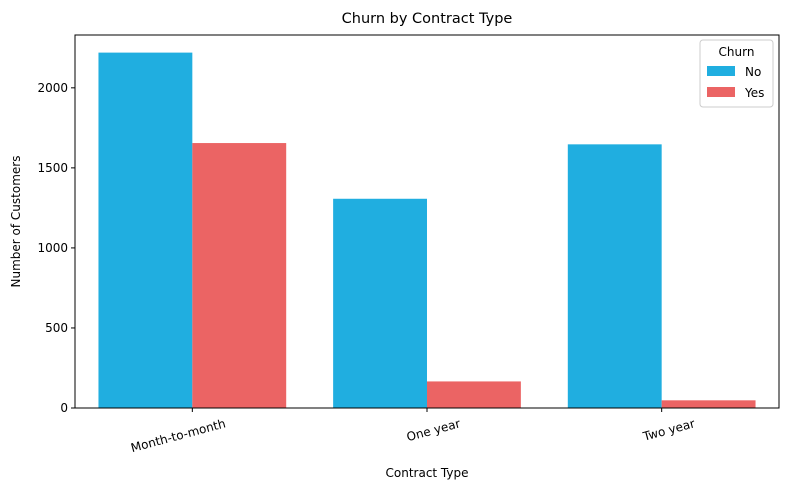 The height and width of the screenshot is (494, 790). What do you see at coordinates (52, 168) in the screenshot?
I see `y-tick-label: 1500` at bounding box center [52, 168].